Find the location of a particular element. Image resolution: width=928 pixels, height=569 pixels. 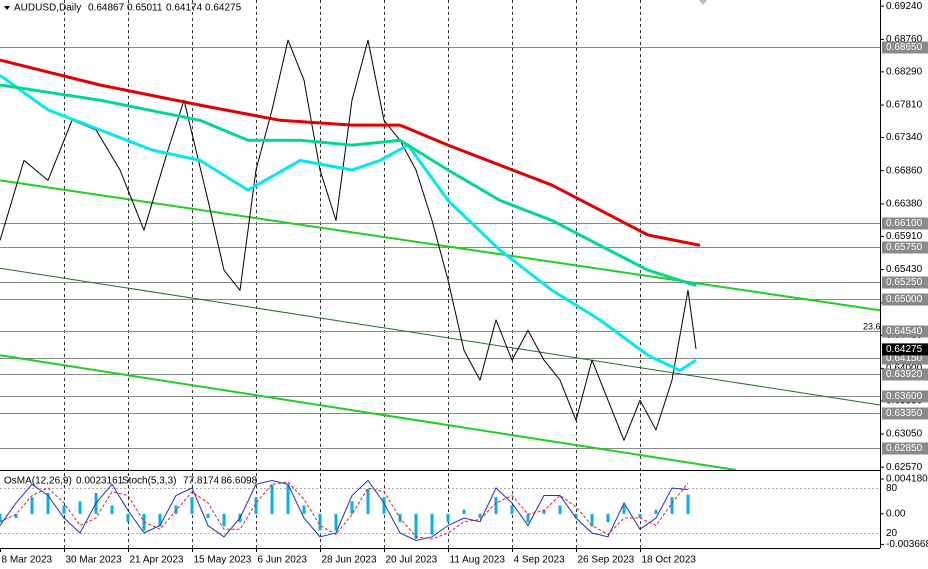

osma-value: 0.0023161 is located at coordinates (100, 481).